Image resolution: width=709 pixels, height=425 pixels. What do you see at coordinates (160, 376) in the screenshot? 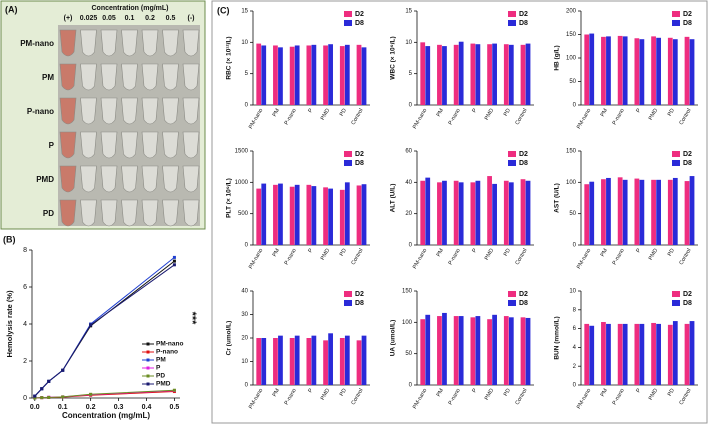
I see `legend-label: PD` at bounding box center [160, 376].